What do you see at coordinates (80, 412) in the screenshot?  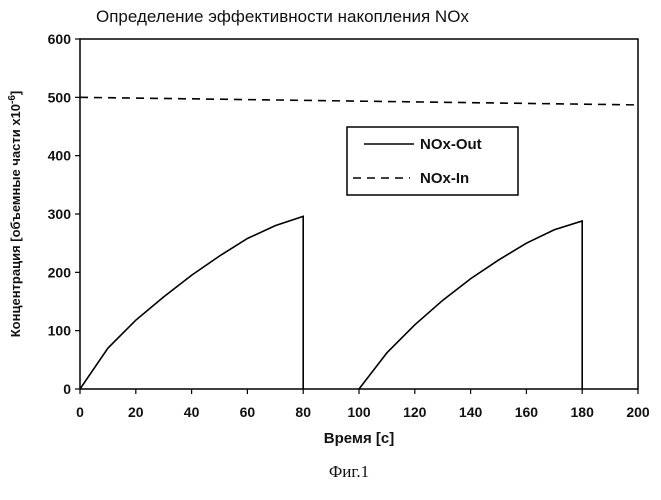 I see `x-tick-label: 0` at bounding box center [80, 412].